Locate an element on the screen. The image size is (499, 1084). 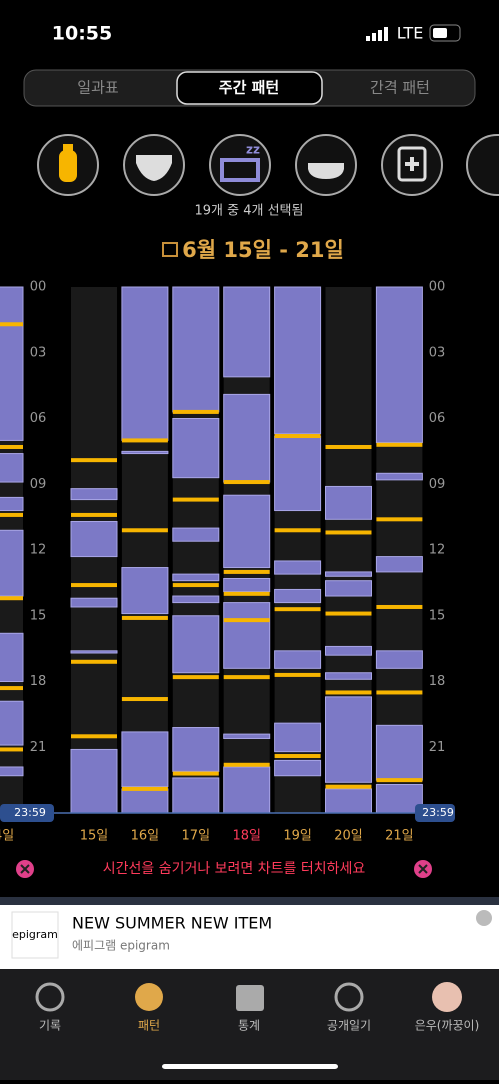
ad-logo: epigram is located at coordinates (35, 934).